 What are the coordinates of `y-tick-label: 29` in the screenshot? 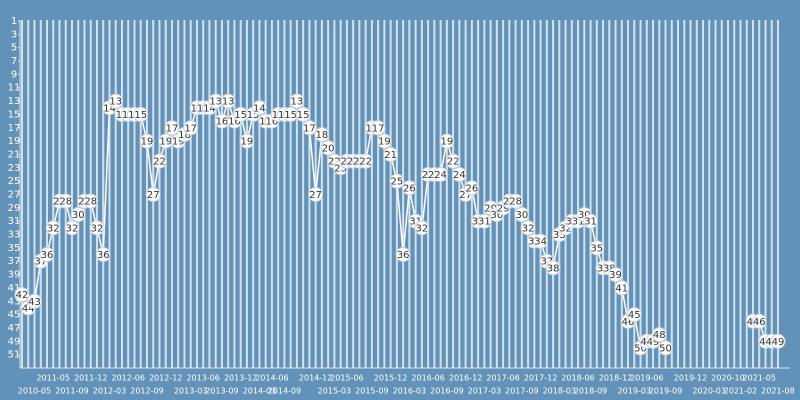 It's located at (14, 208).